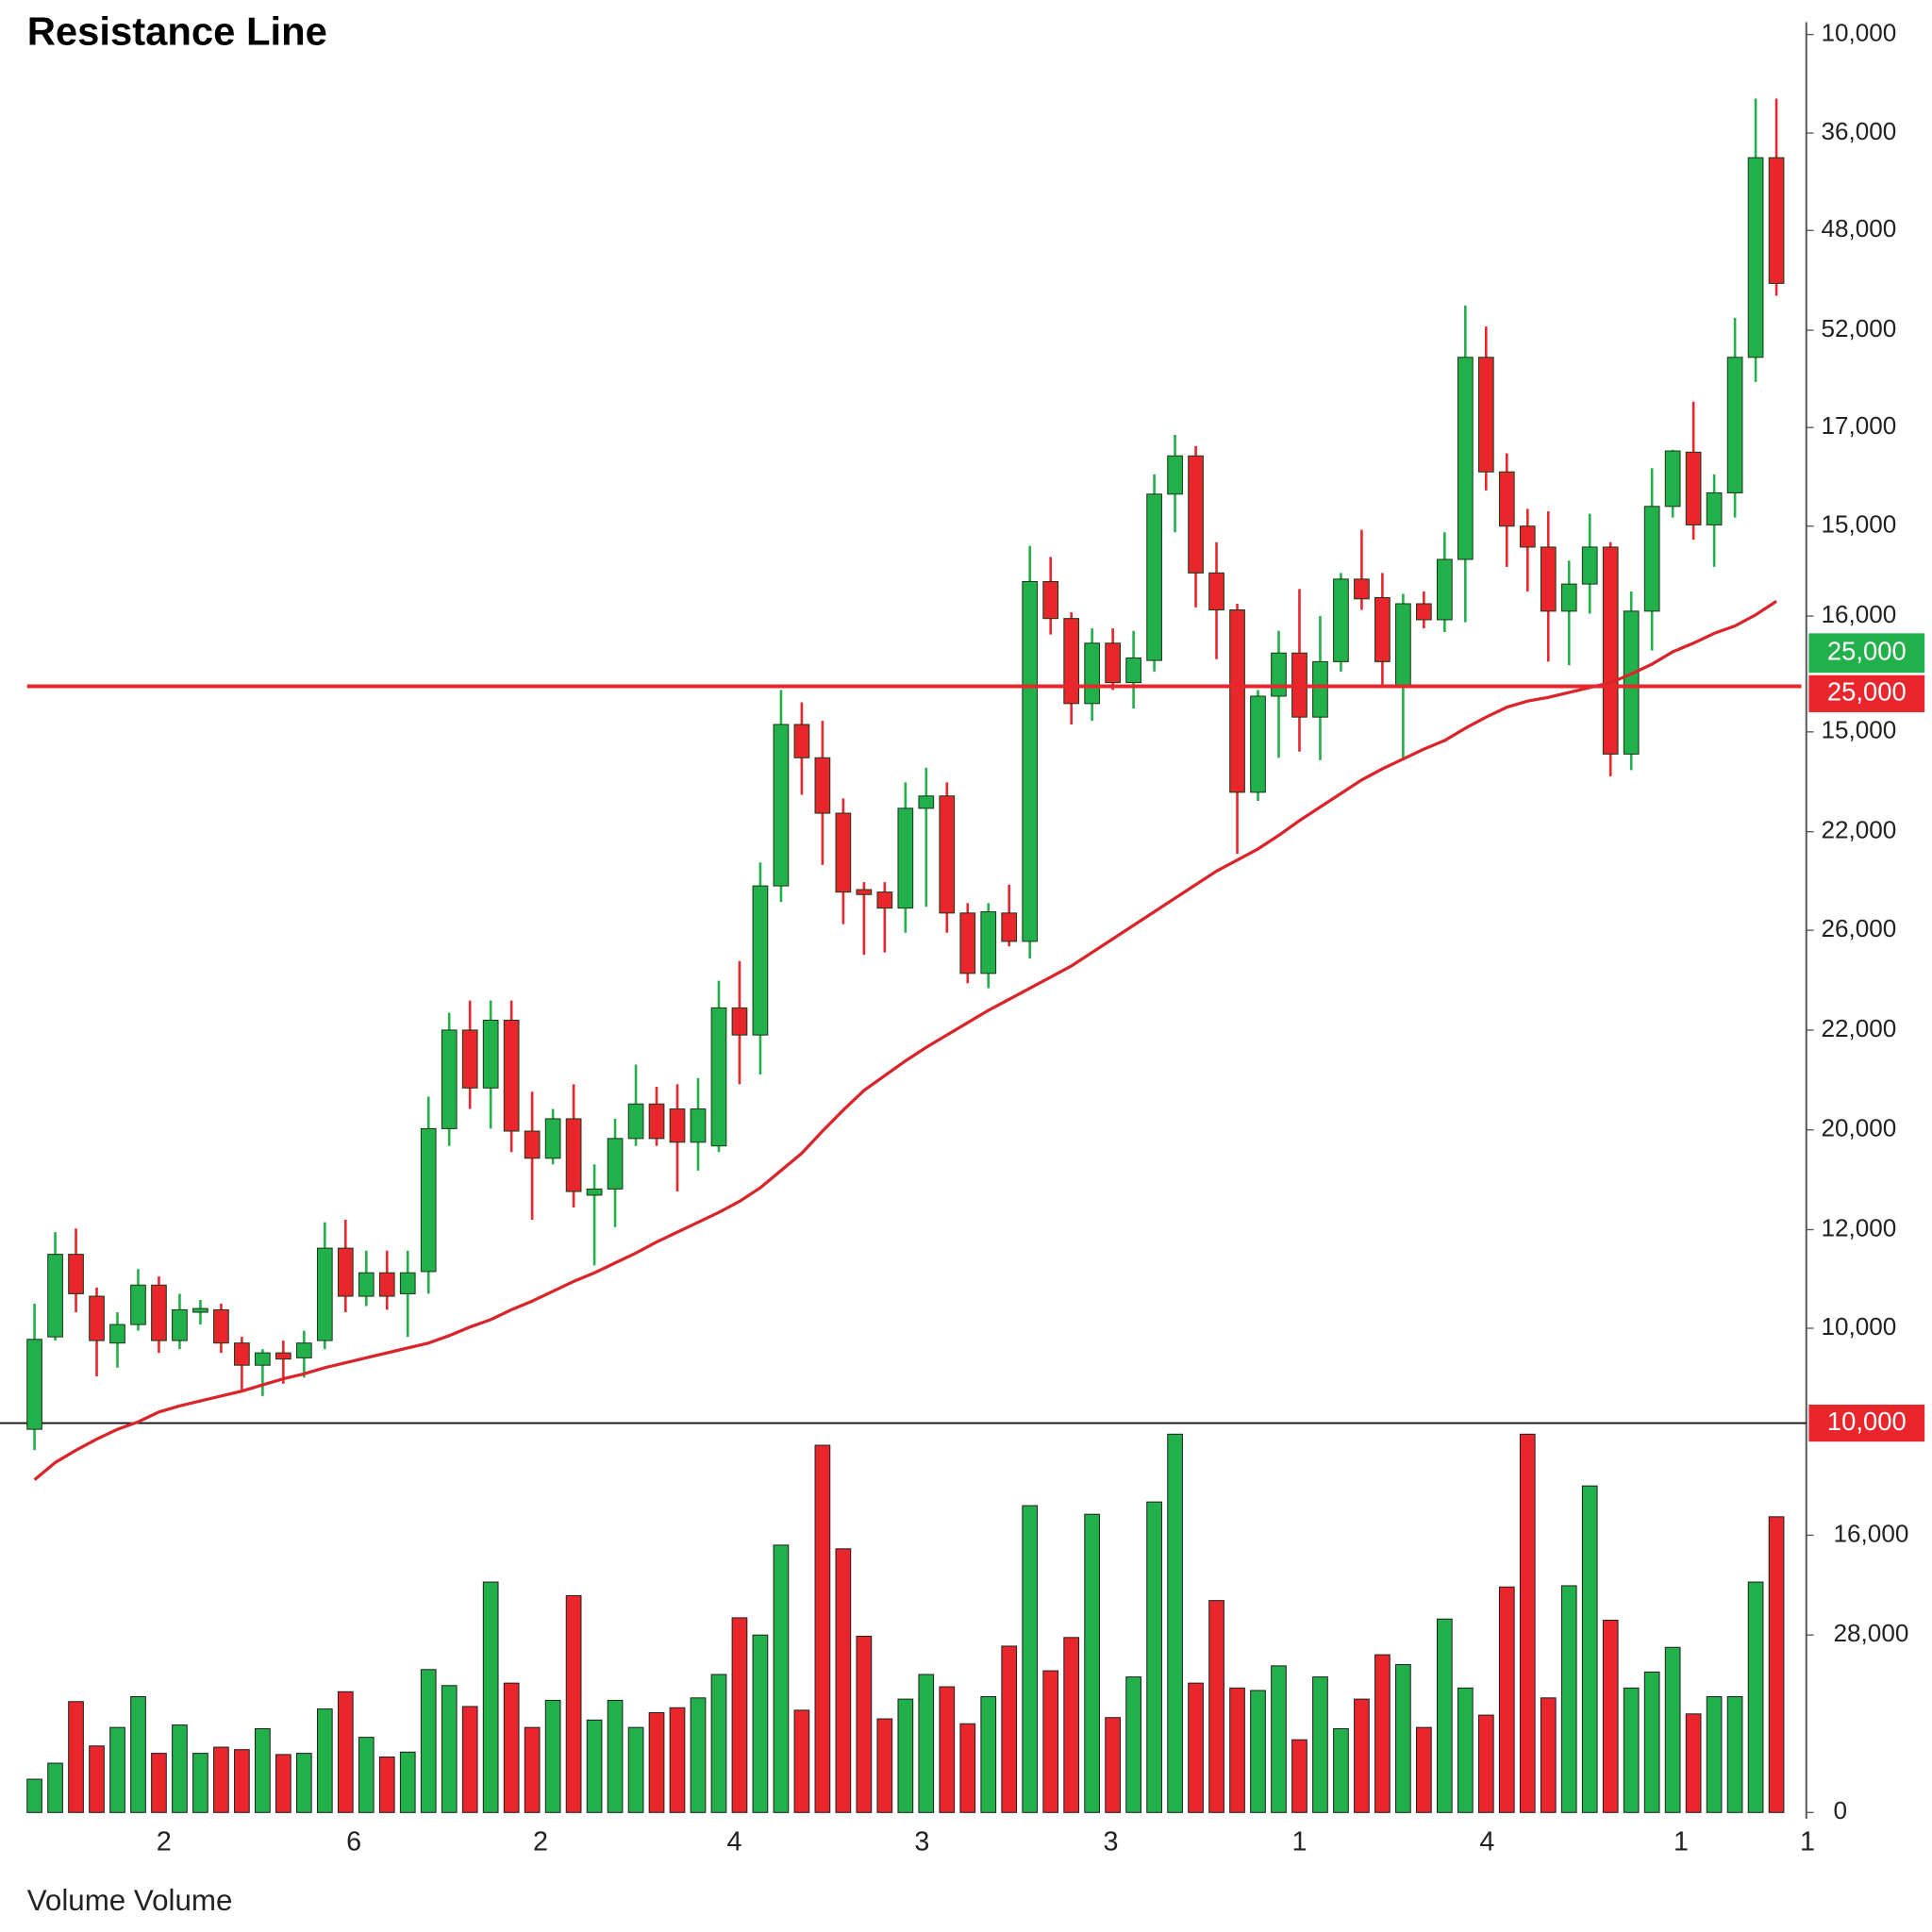 The height and width of the screenshot is (1932, 1932). I want to click on x-tick-label: 4, so click(734, 1842).